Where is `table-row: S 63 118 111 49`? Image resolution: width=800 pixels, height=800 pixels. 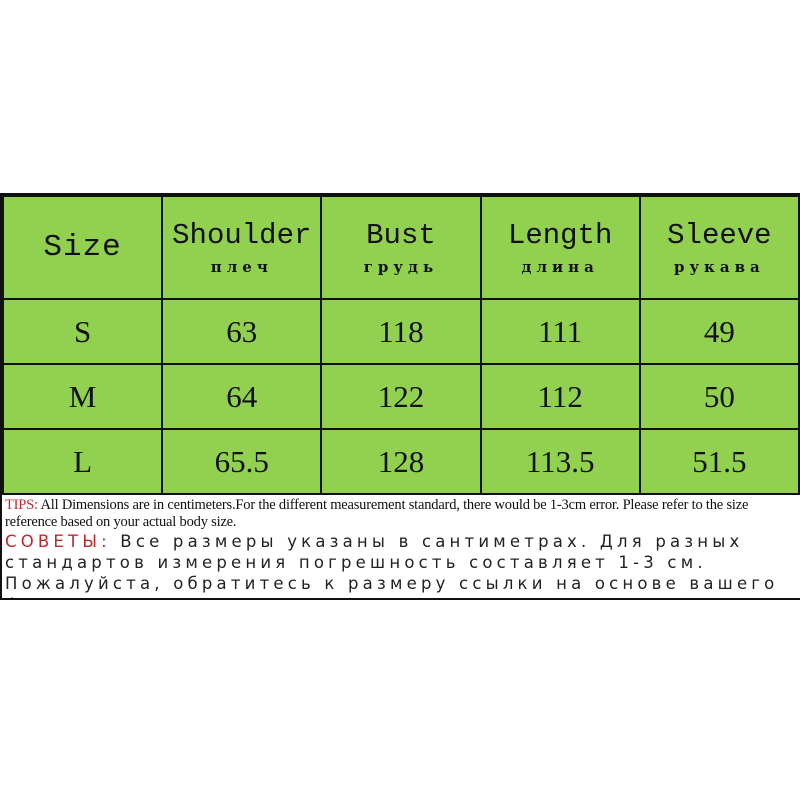
table-row: S 63 118 111 49 is located at coordinates (400, 331).